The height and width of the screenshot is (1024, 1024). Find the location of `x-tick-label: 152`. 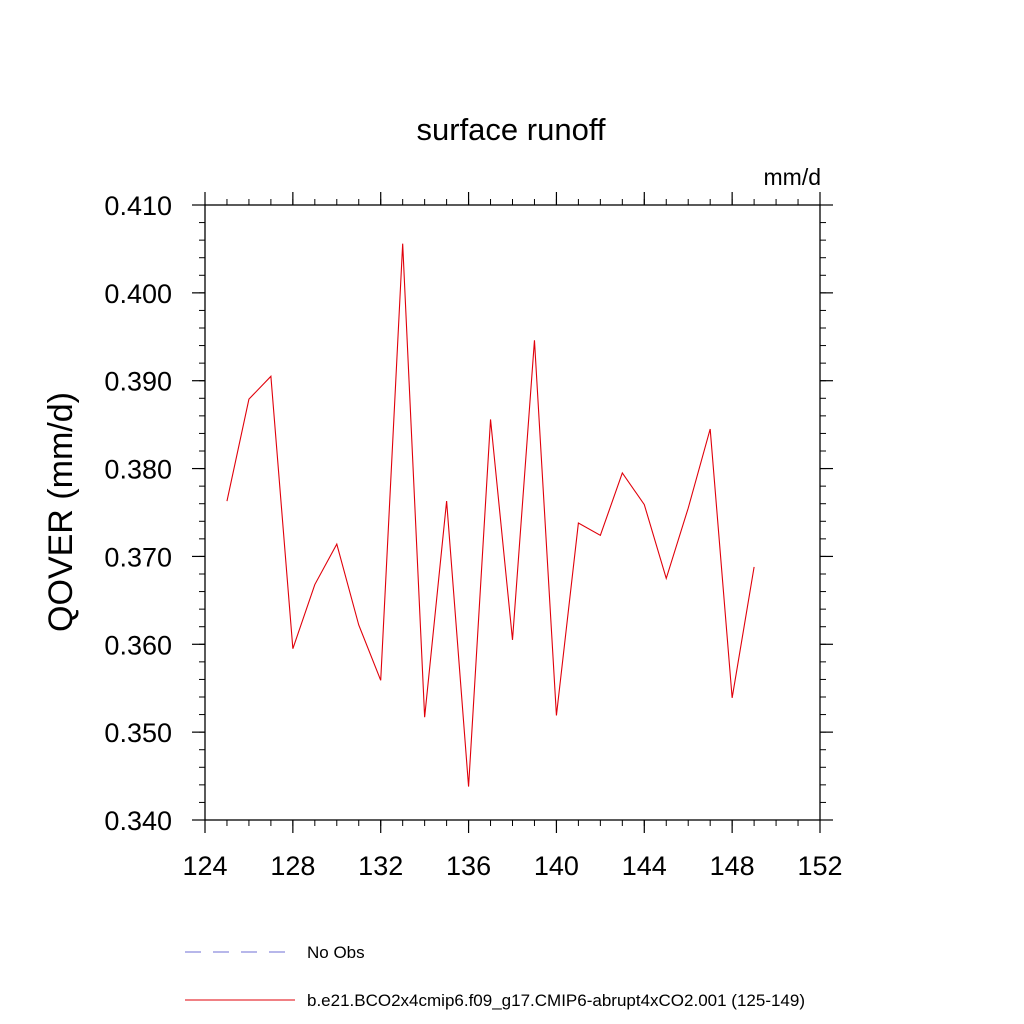

x-tick-label: 152 is located at coordinates (819, 866).